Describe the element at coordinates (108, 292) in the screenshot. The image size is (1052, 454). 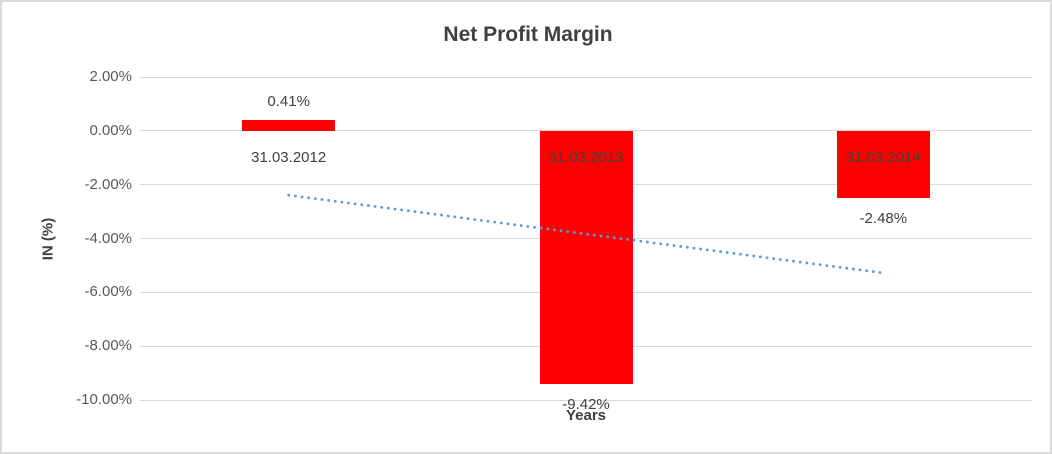
I see `y-axis-tick-label: -6.00%` at that location.